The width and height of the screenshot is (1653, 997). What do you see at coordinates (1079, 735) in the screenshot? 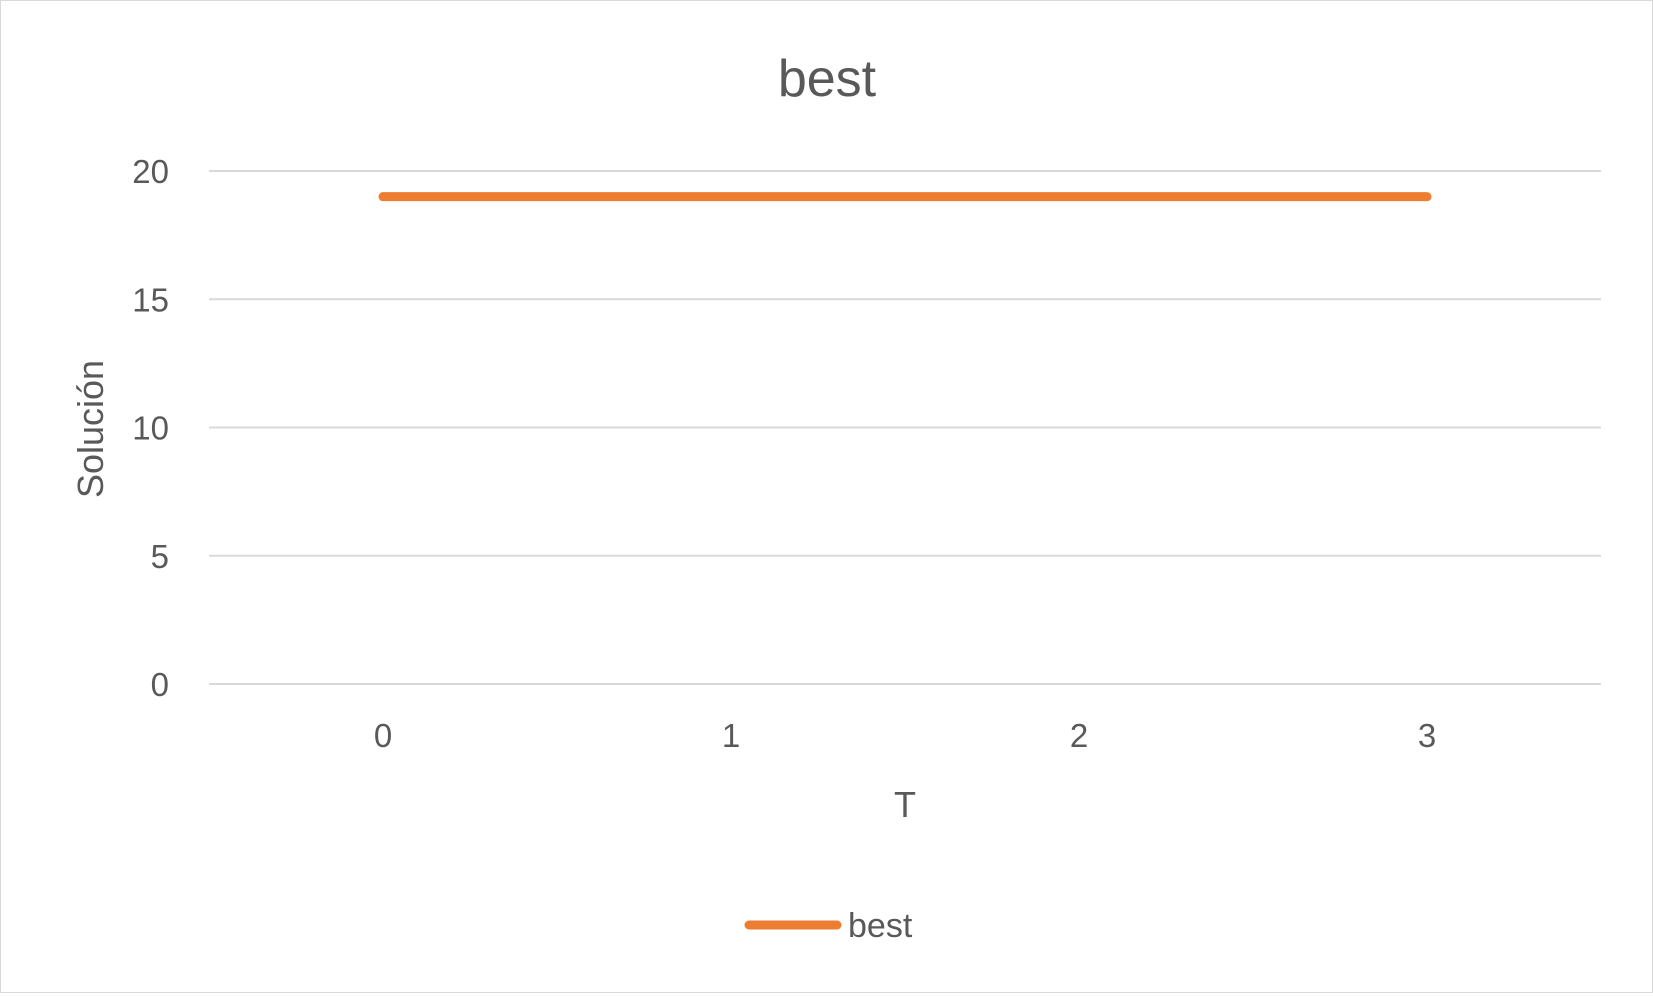
I see `x-tick-label: 2` at bounding box center [1079, 735].